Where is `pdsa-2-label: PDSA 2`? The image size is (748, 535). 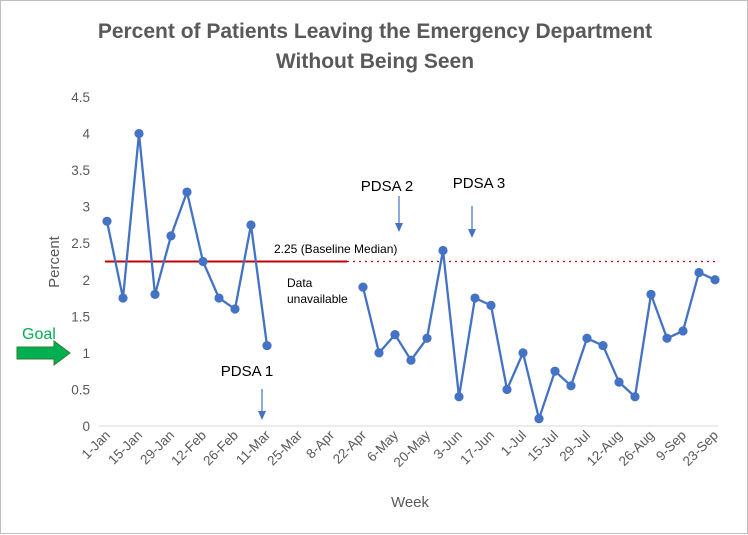
pdsa-2-label: PDSA 2 is located at coordinates (387, 186).